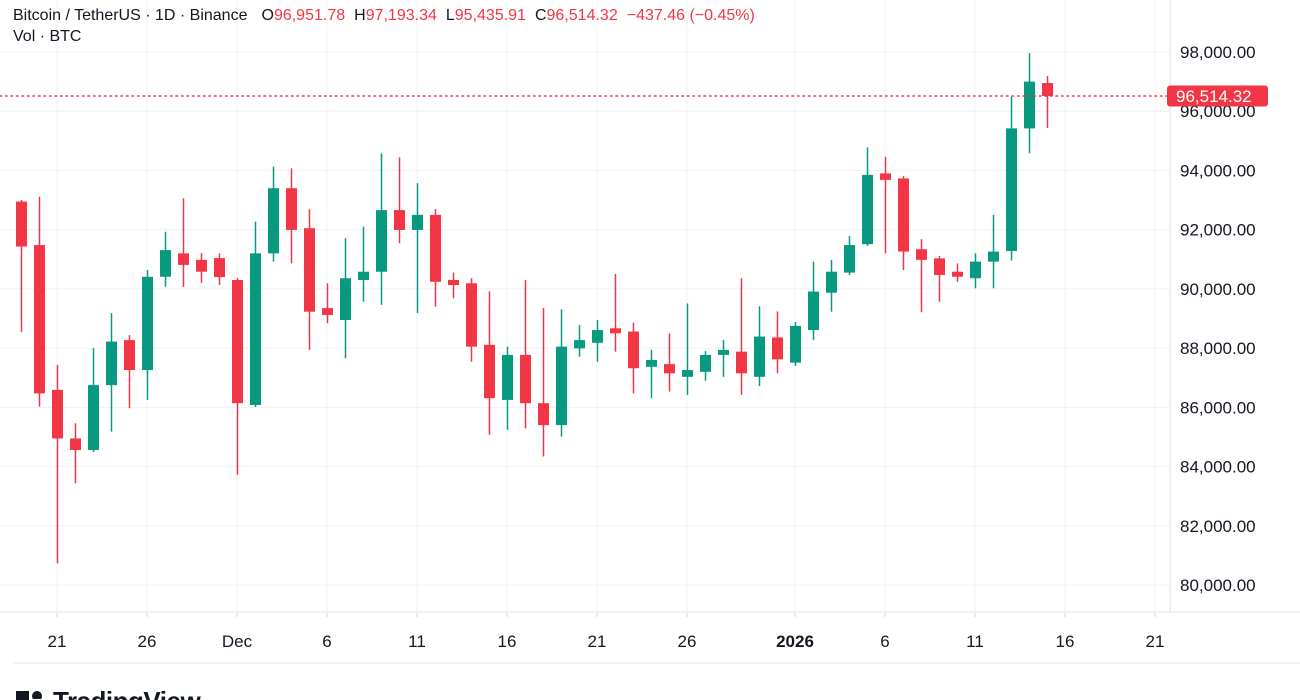 This screenshot has height=700, width=1300. I want to click on symbol-title: Bitcoin / TetherUS · 1D · Binance, so click(130, 15).